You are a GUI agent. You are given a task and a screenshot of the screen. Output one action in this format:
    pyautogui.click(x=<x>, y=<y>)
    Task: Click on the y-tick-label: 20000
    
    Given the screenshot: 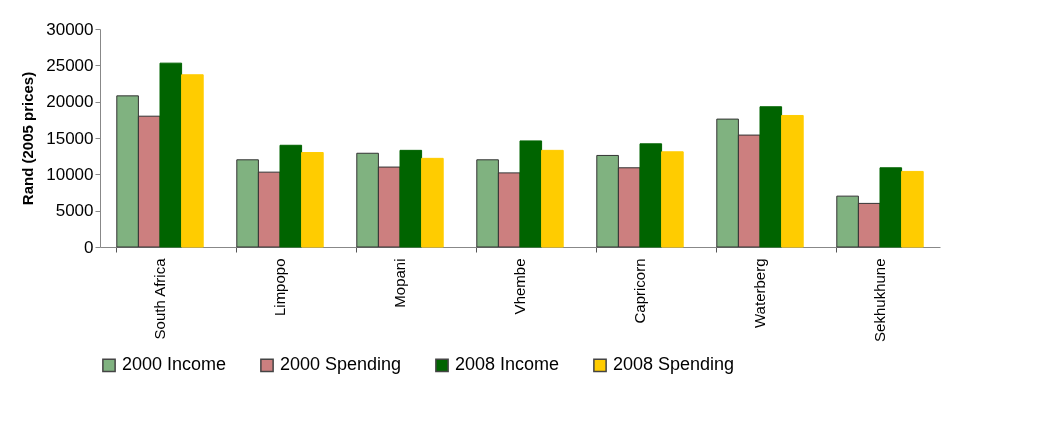 What is the action you would take?
    pyautogui.click(x=70, y=102)
    